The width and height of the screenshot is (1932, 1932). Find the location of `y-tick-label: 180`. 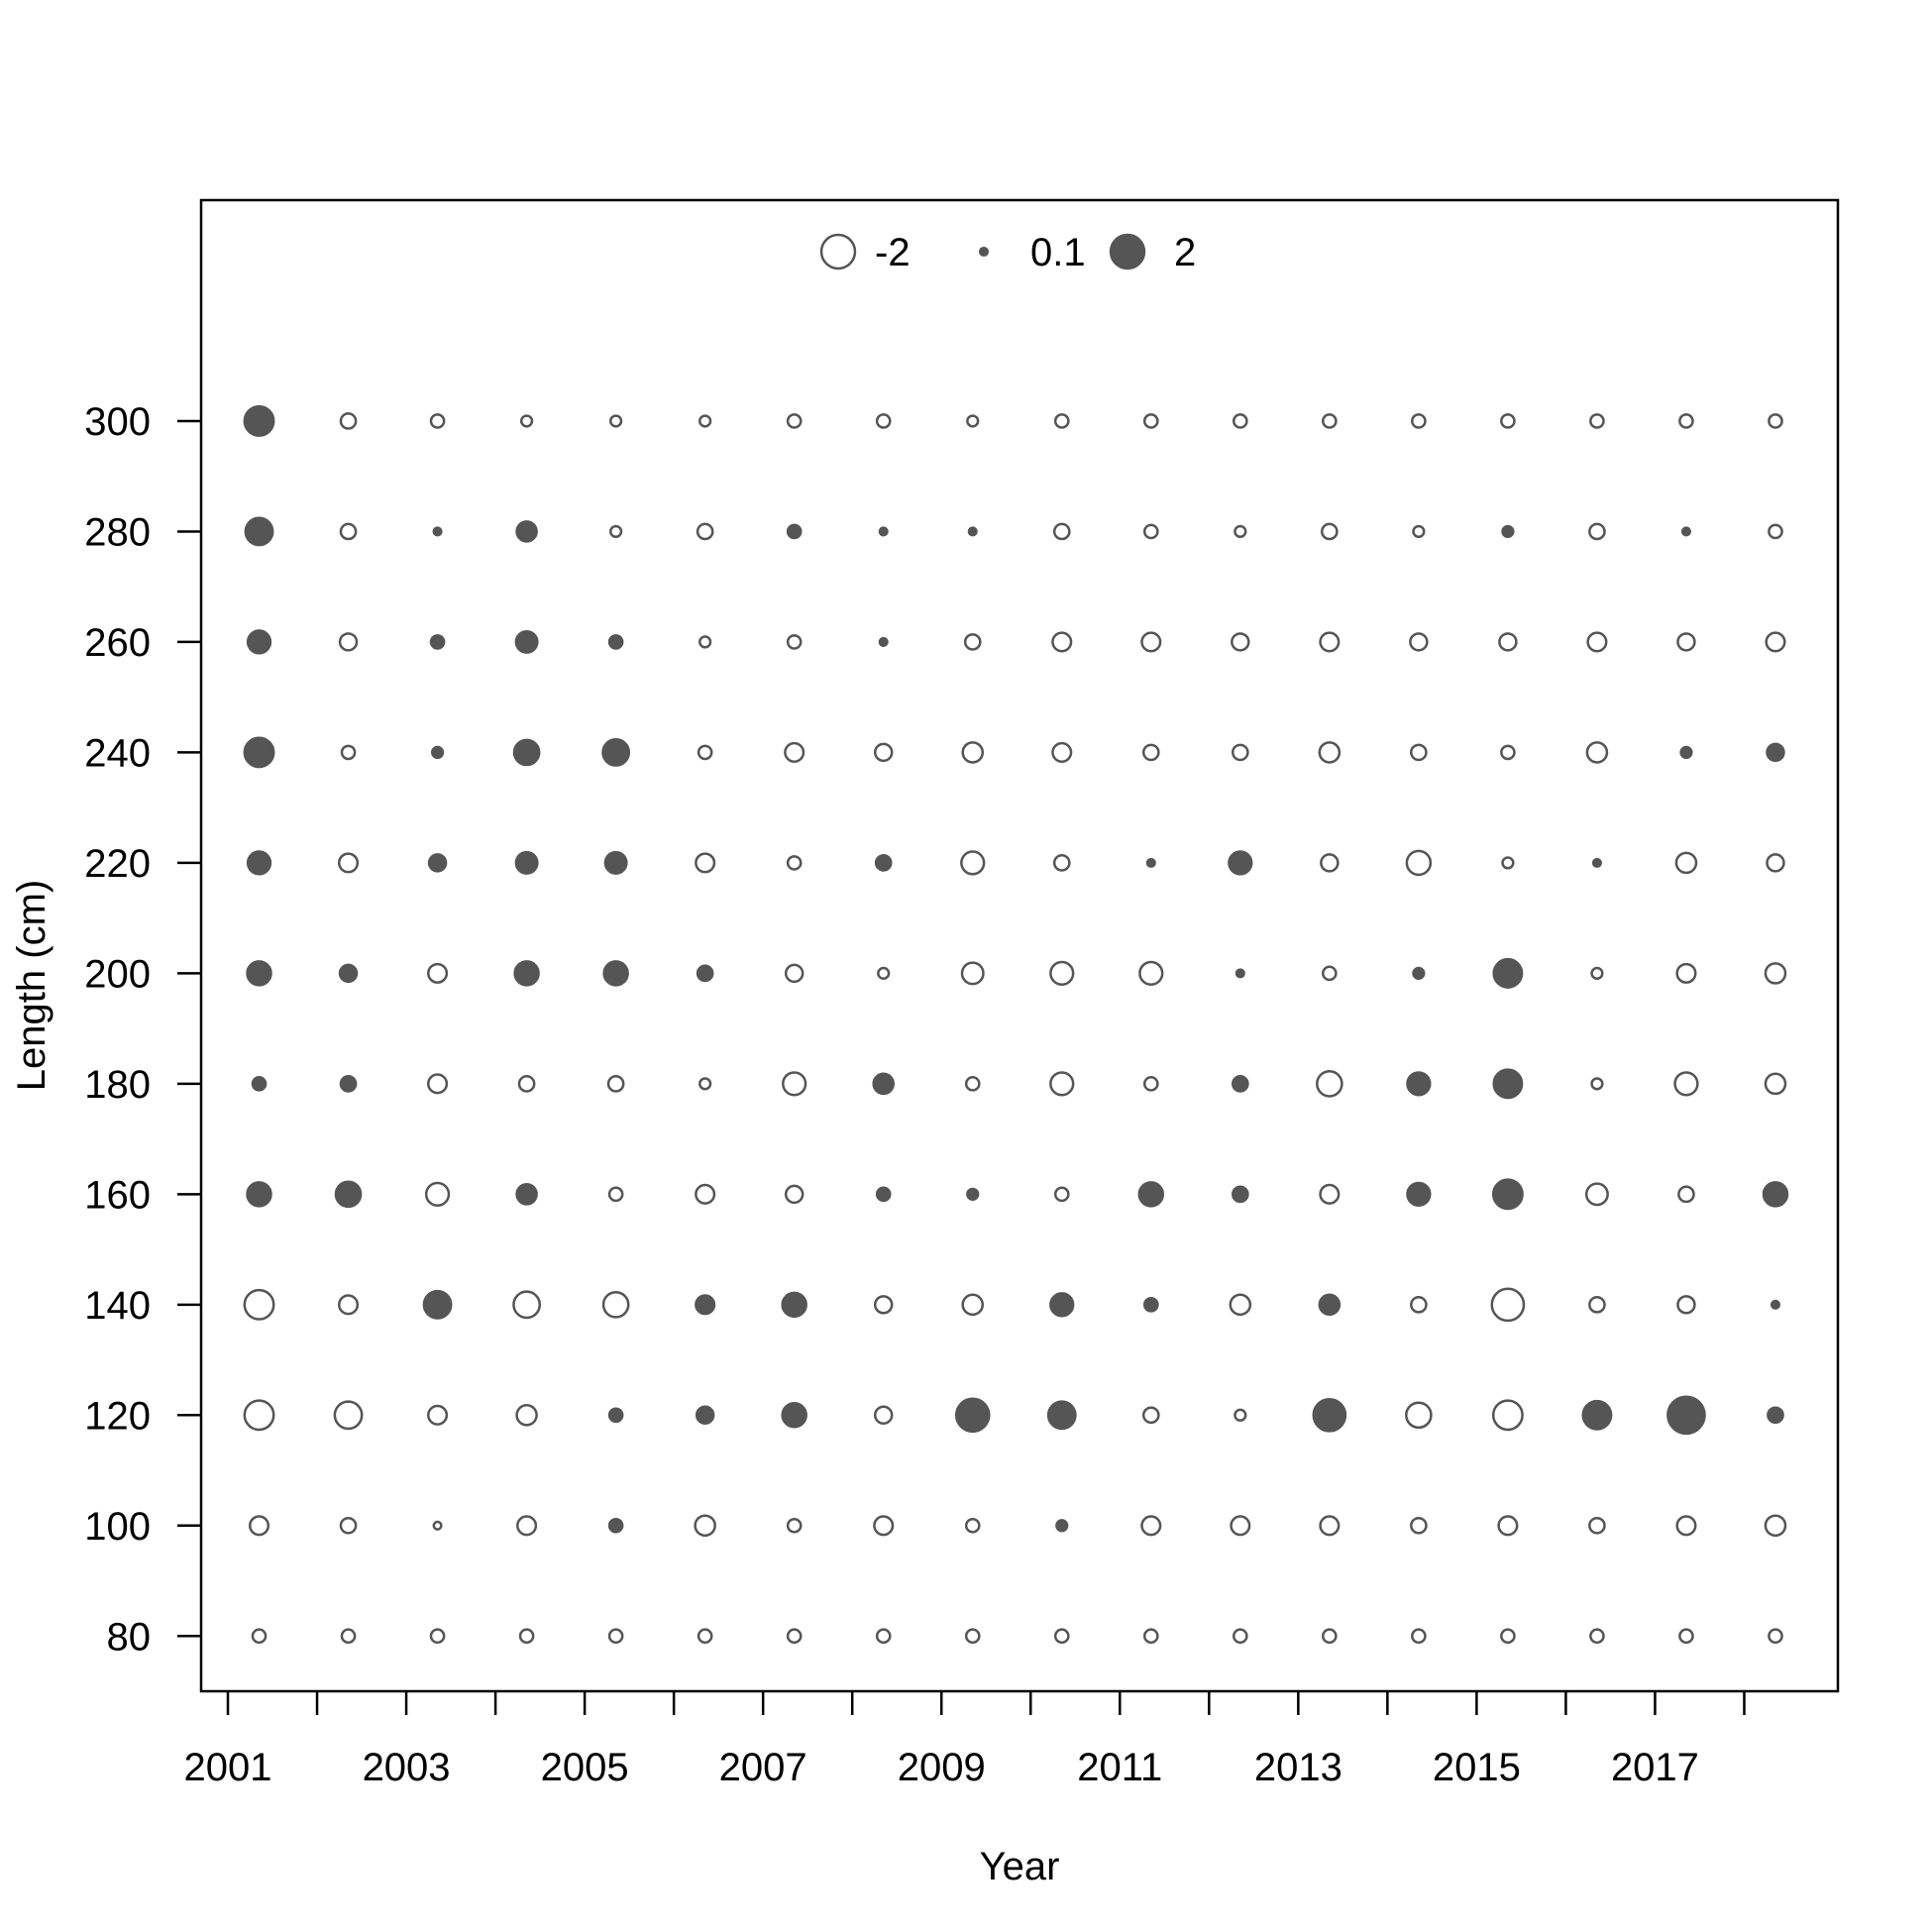

y-tick-label: 180 is located at coordinates (118, 1085).